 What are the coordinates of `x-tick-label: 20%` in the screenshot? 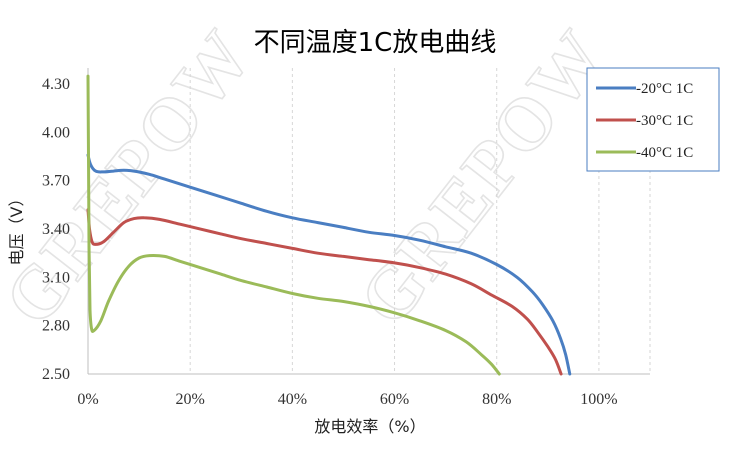 It's located at (190, 399).